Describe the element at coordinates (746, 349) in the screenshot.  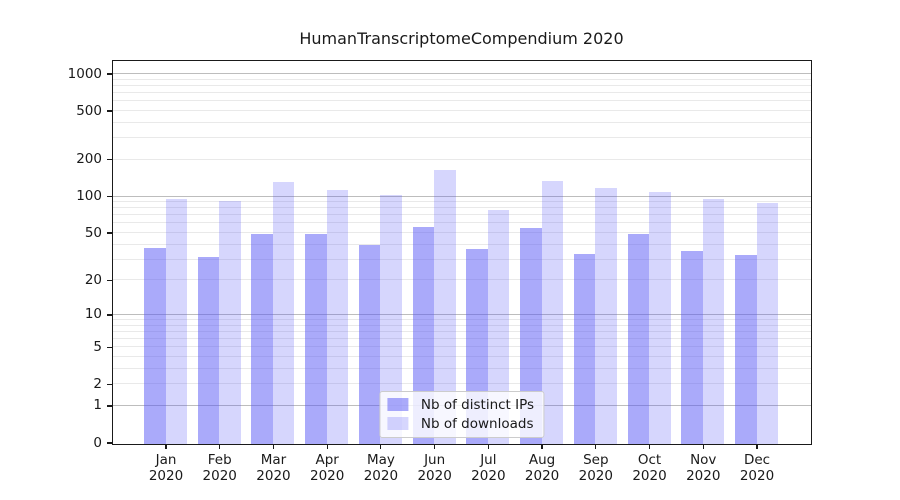
I see `bar-distinct-ips-dec` at that location.